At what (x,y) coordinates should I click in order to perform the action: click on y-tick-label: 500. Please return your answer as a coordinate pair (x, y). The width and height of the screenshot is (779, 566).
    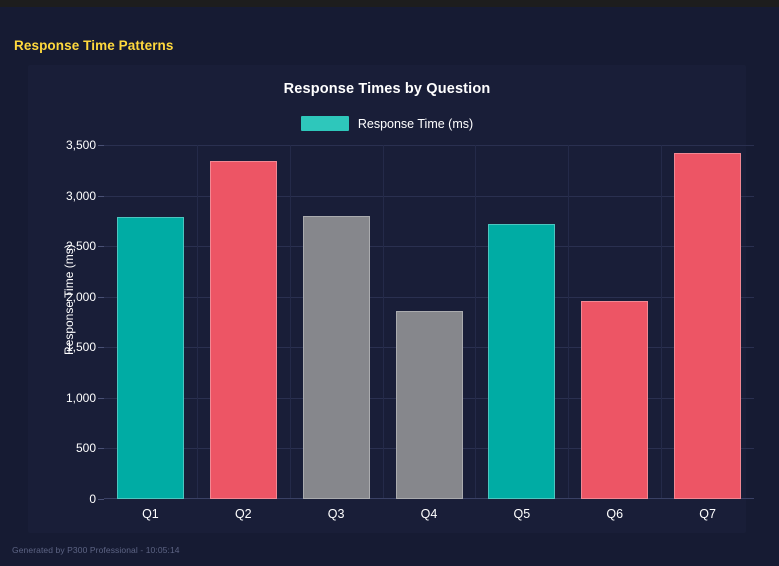
    Looking at the image, I should click on (85, 448).